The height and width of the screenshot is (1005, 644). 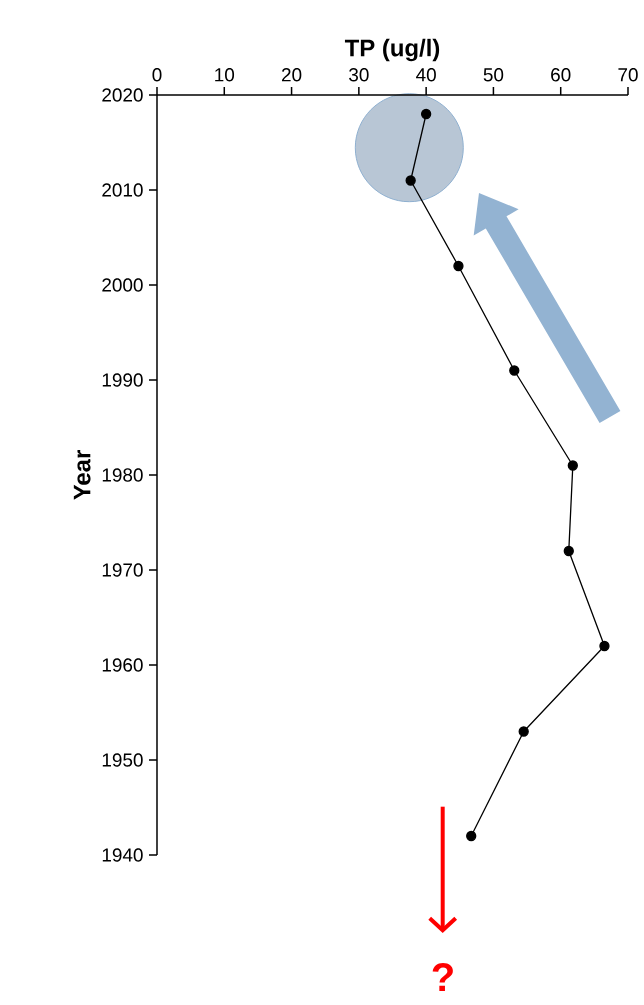 I want to click on y-tick-label: 2020, so click(x=122, y=95).